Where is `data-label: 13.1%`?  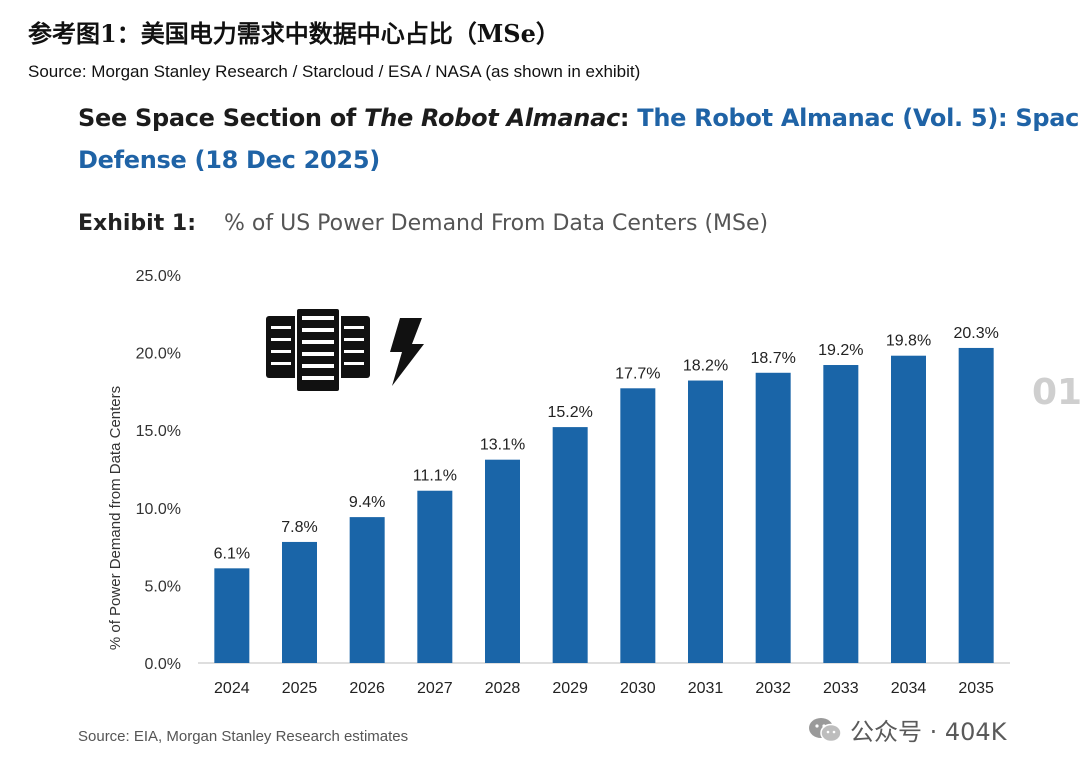 data-label: 13.1% is located at coordinates (502, 445).